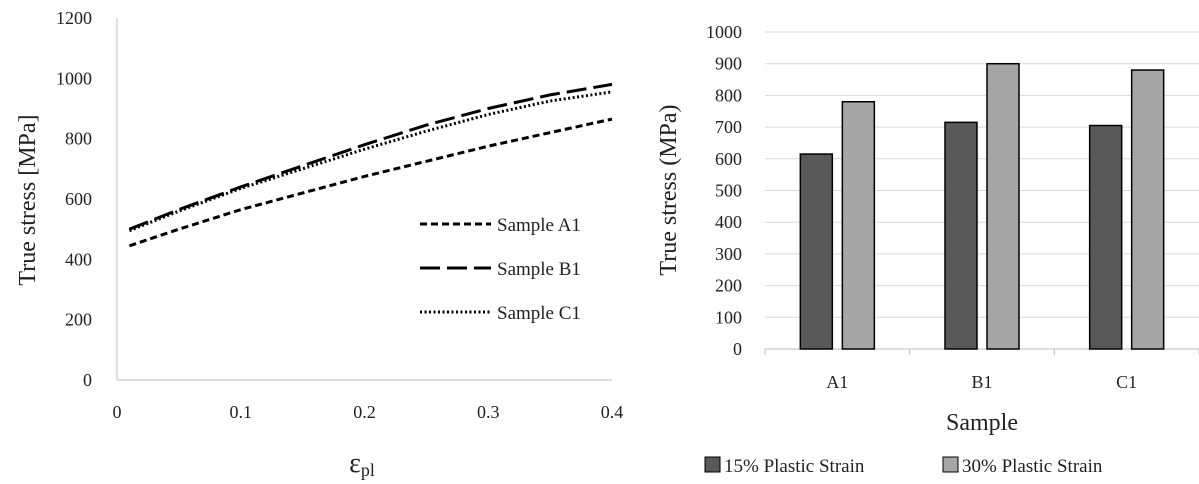 Image resolution: width=1199 pixels, height=484 pixels. Describe the element at coordinates (728, 222) in the screenshot. I see `bar-chart-y-tick-label: 400` at that location.